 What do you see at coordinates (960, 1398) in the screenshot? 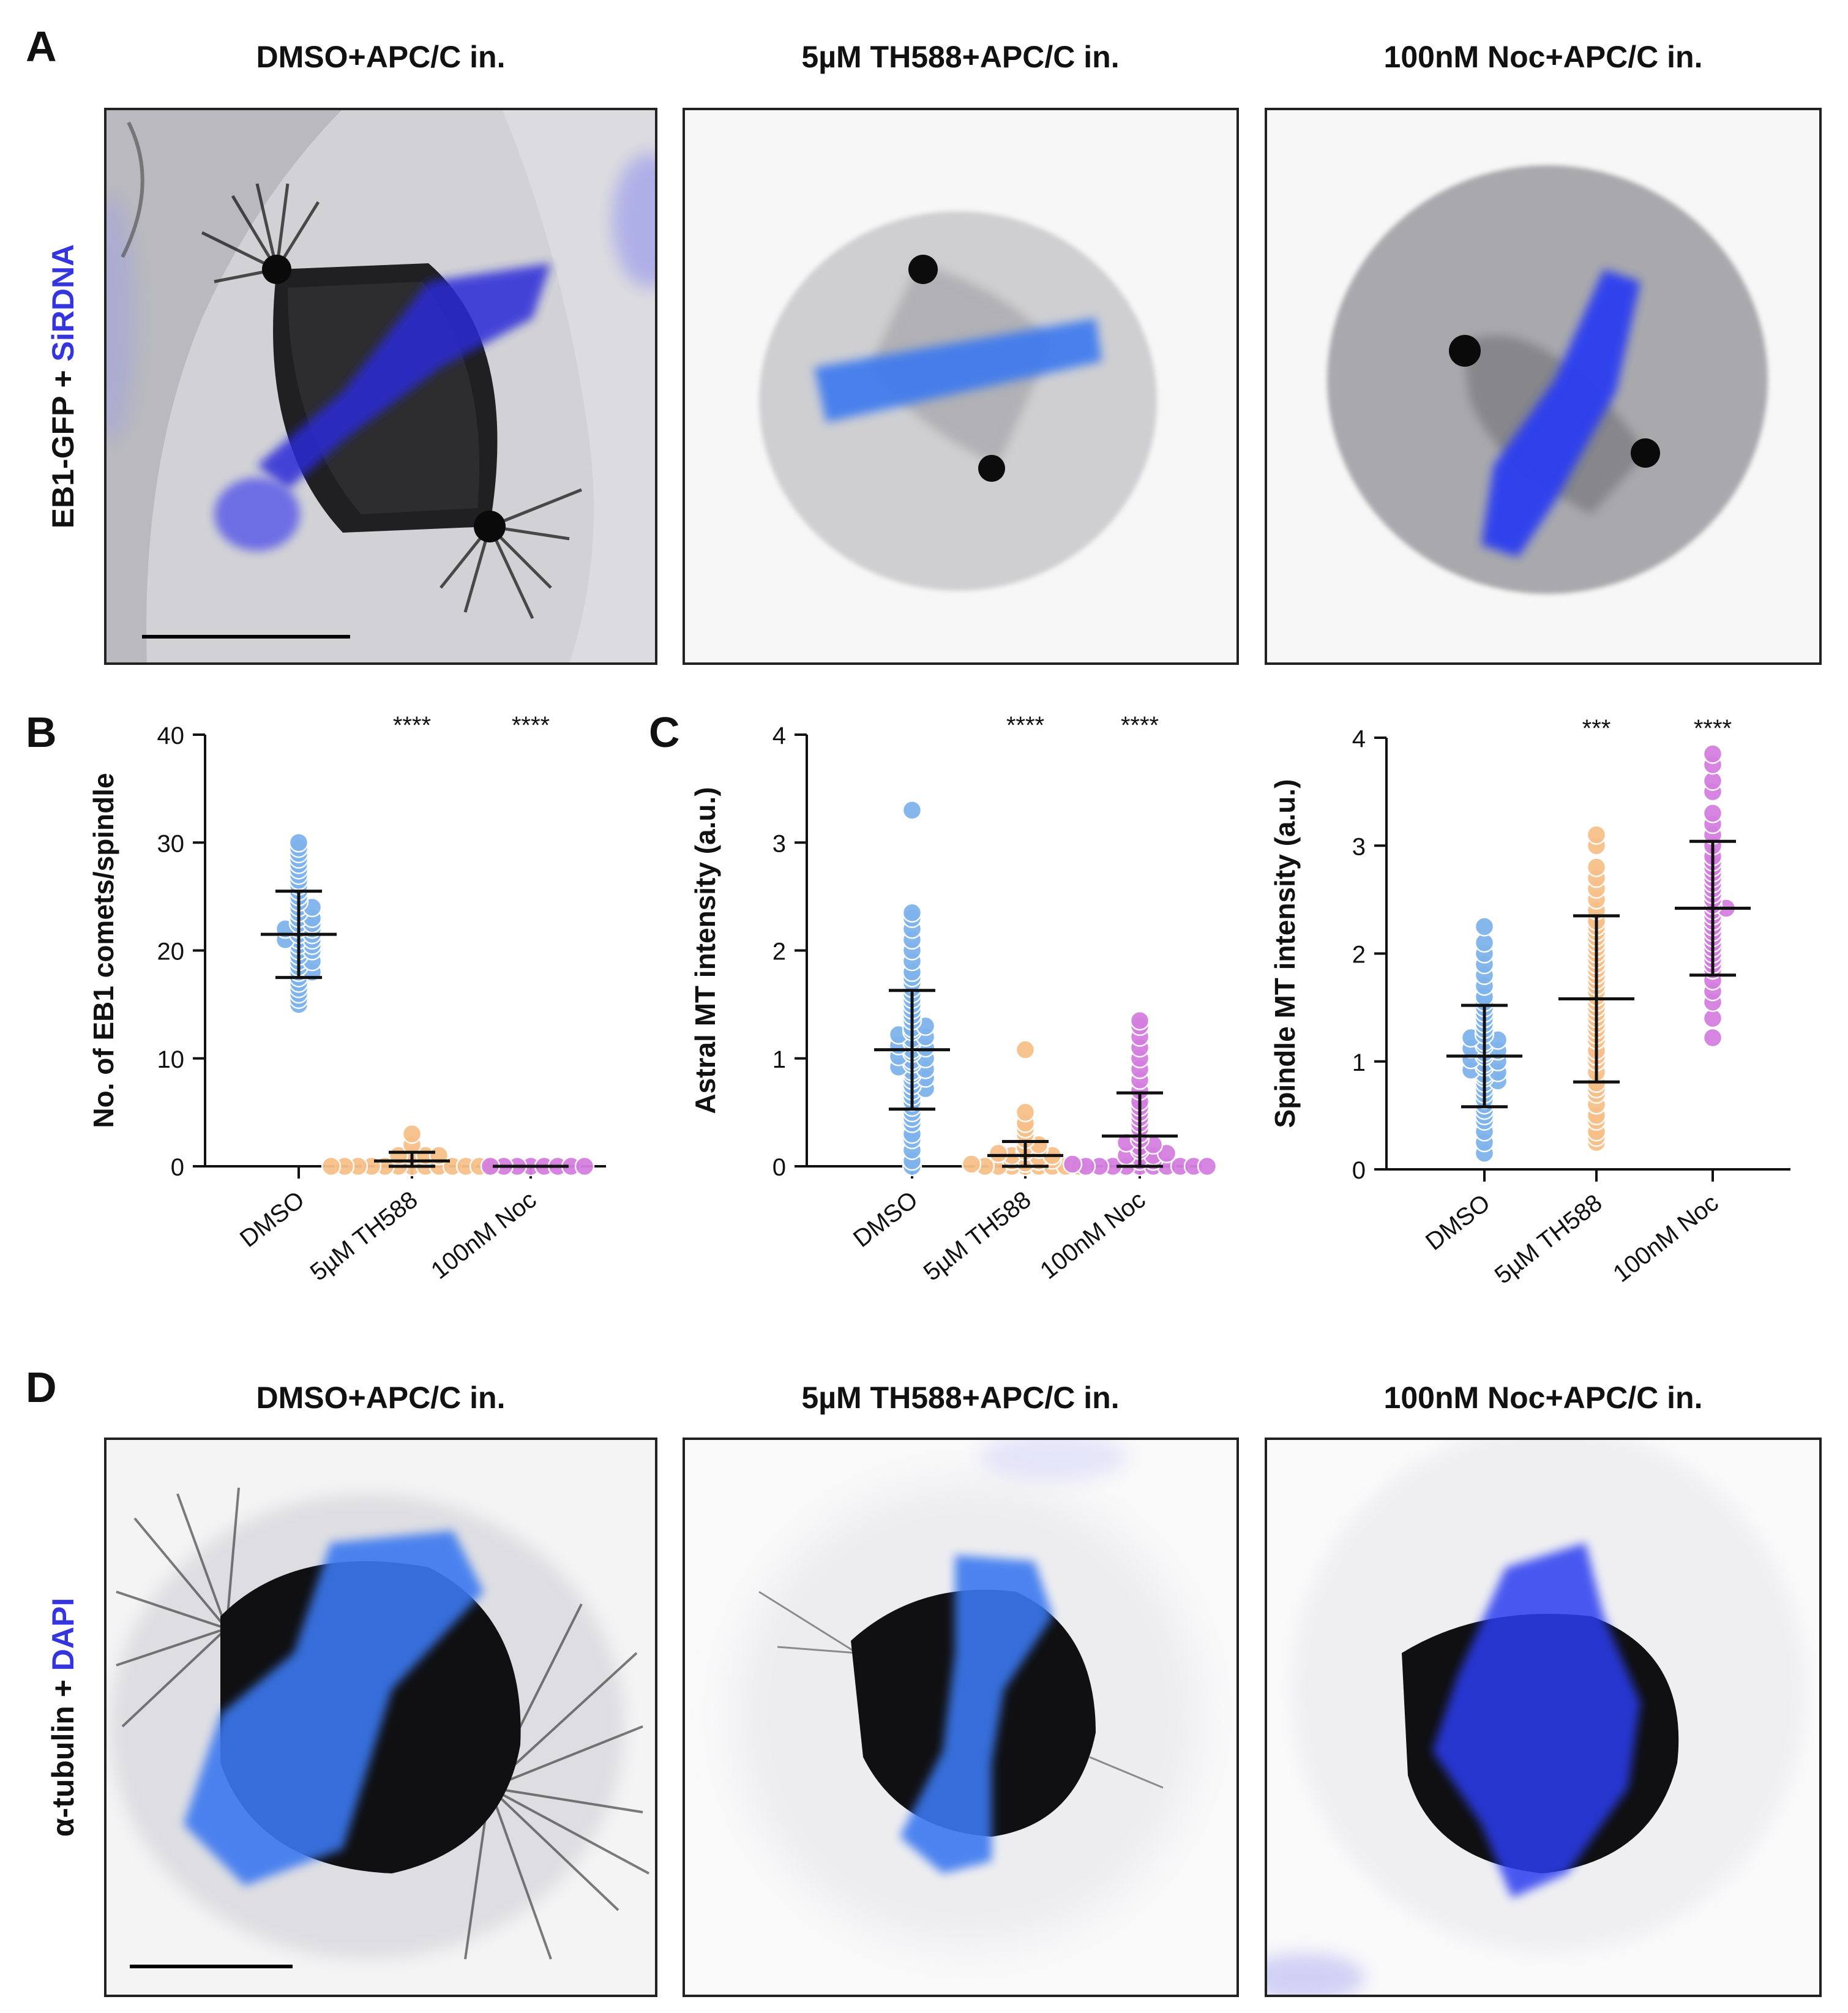
I see `panel-d-title-th588: 5µM TH588+APC/C in.` at bounding box center [960, 1398].